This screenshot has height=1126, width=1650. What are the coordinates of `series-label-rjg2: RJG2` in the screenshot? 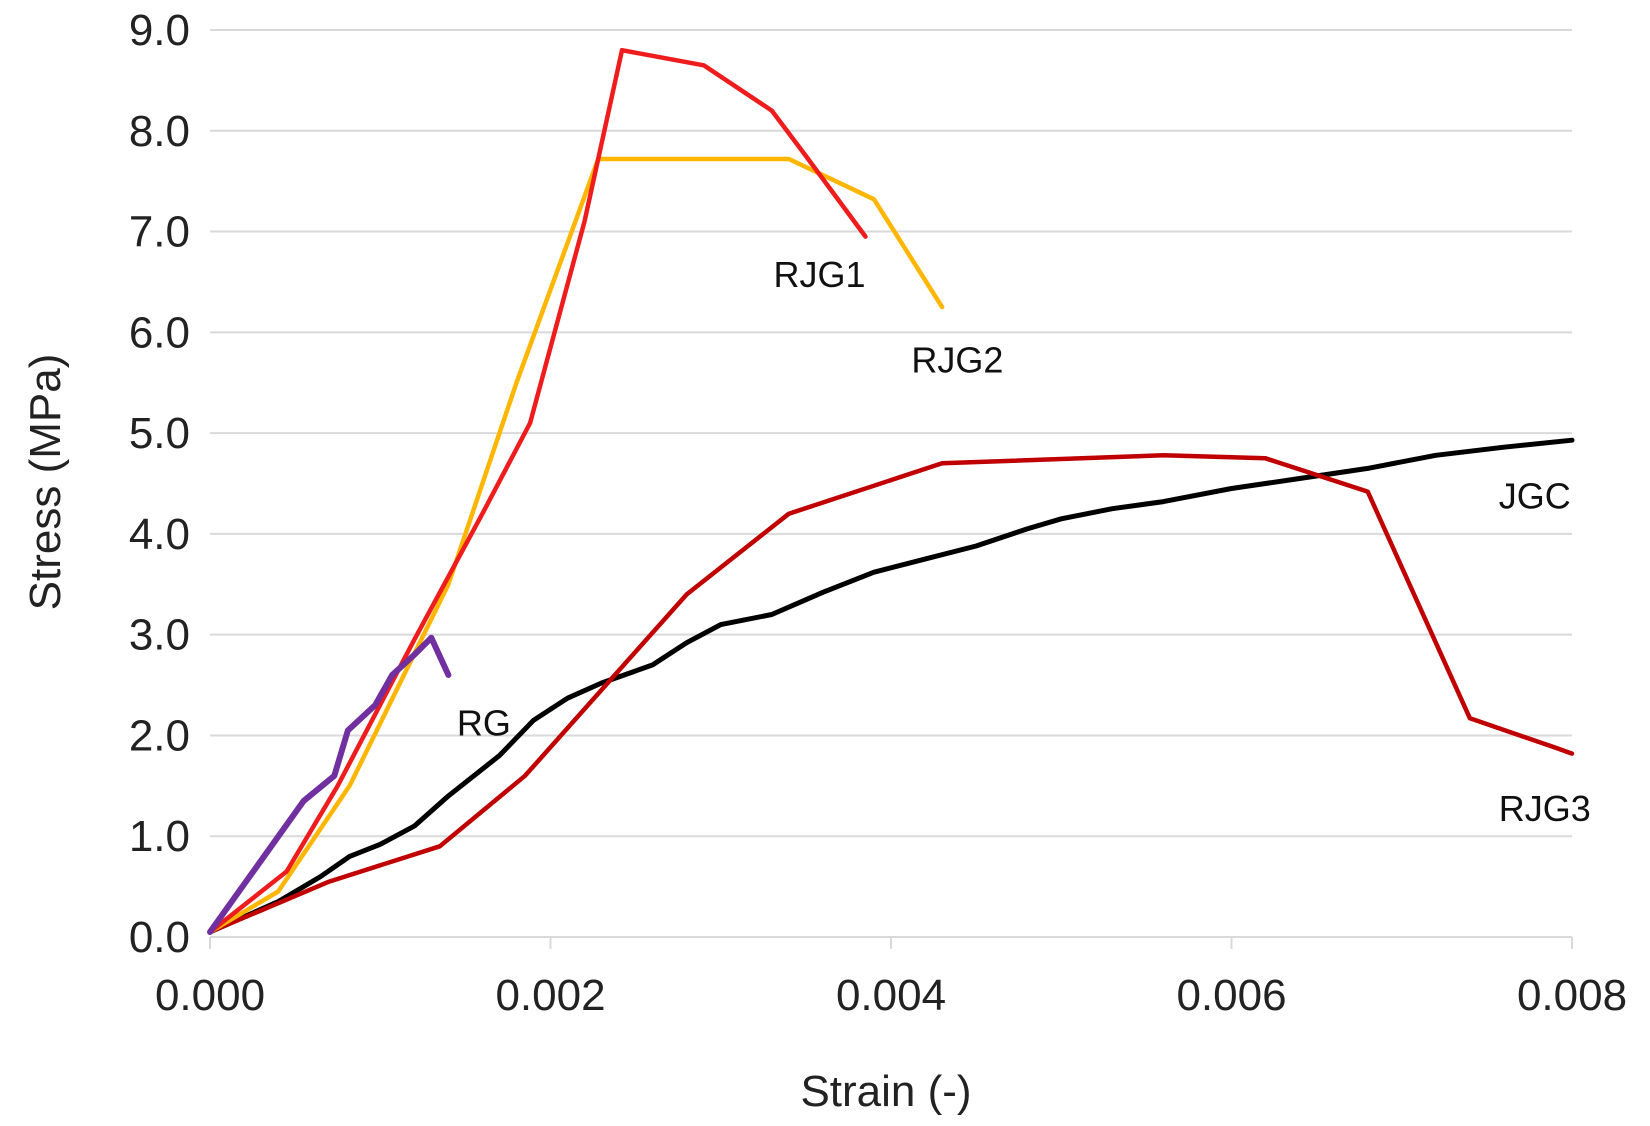 It's located at (957, 360).